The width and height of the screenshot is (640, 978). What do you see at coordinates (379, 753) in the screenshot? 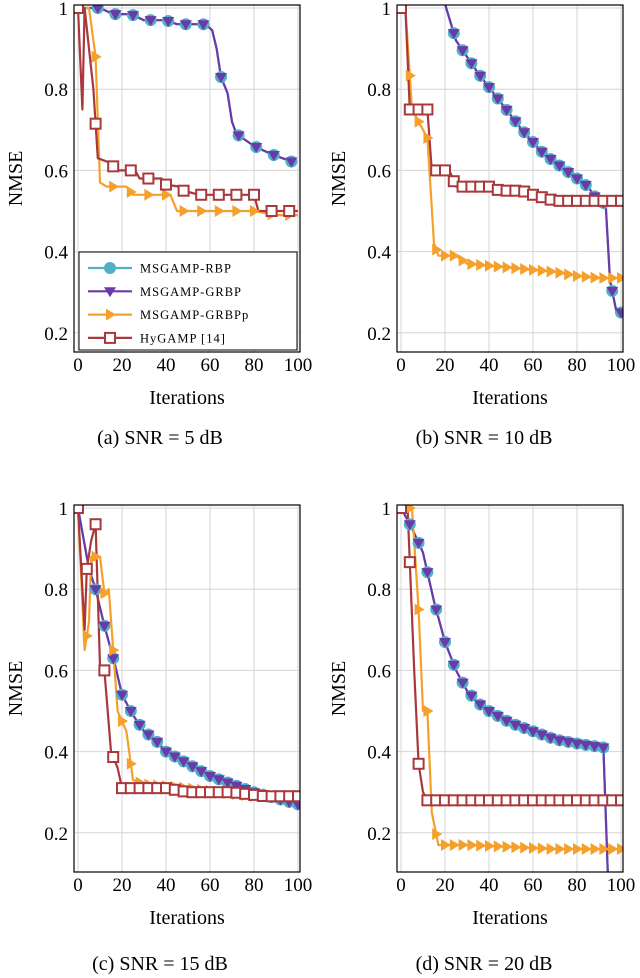
I see `y-tick-label: 0.4` at bounding box center [379, 753].